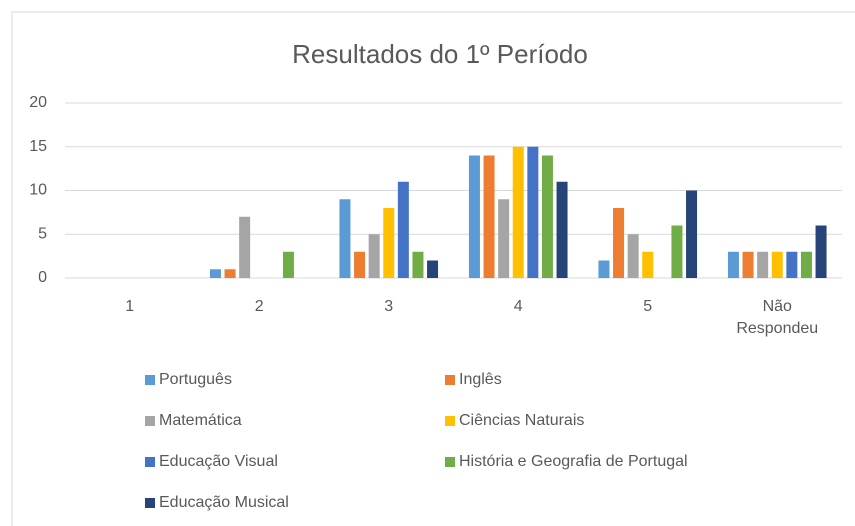  Describe the element at coordinates (42, 233) in the screenshot. I see `y-tick-label: 5` at that location.